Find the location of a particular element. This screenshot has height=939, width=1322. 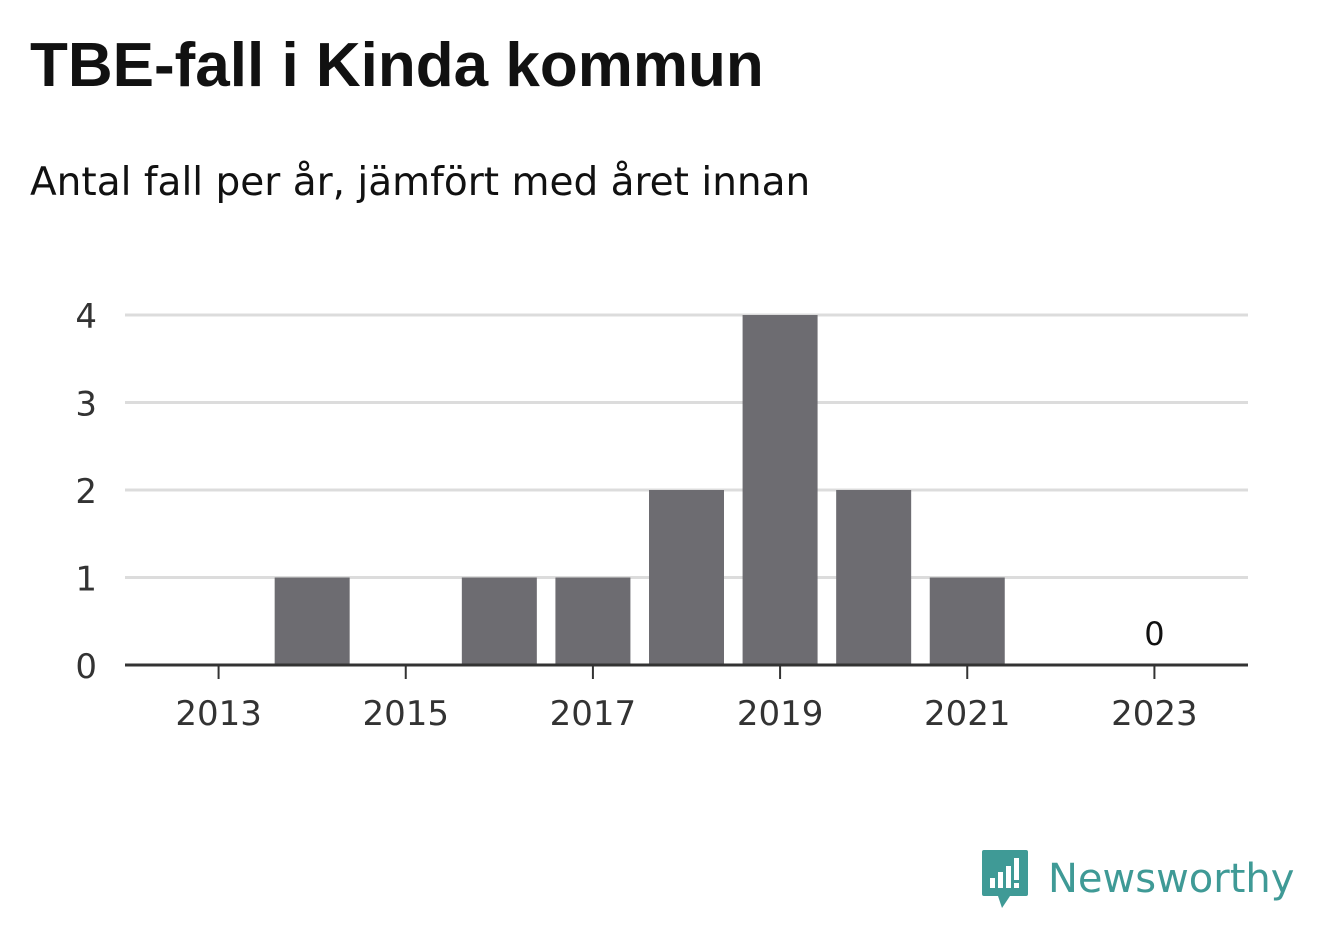

y-tick-label: 2 is located at coordinates (86, 492).